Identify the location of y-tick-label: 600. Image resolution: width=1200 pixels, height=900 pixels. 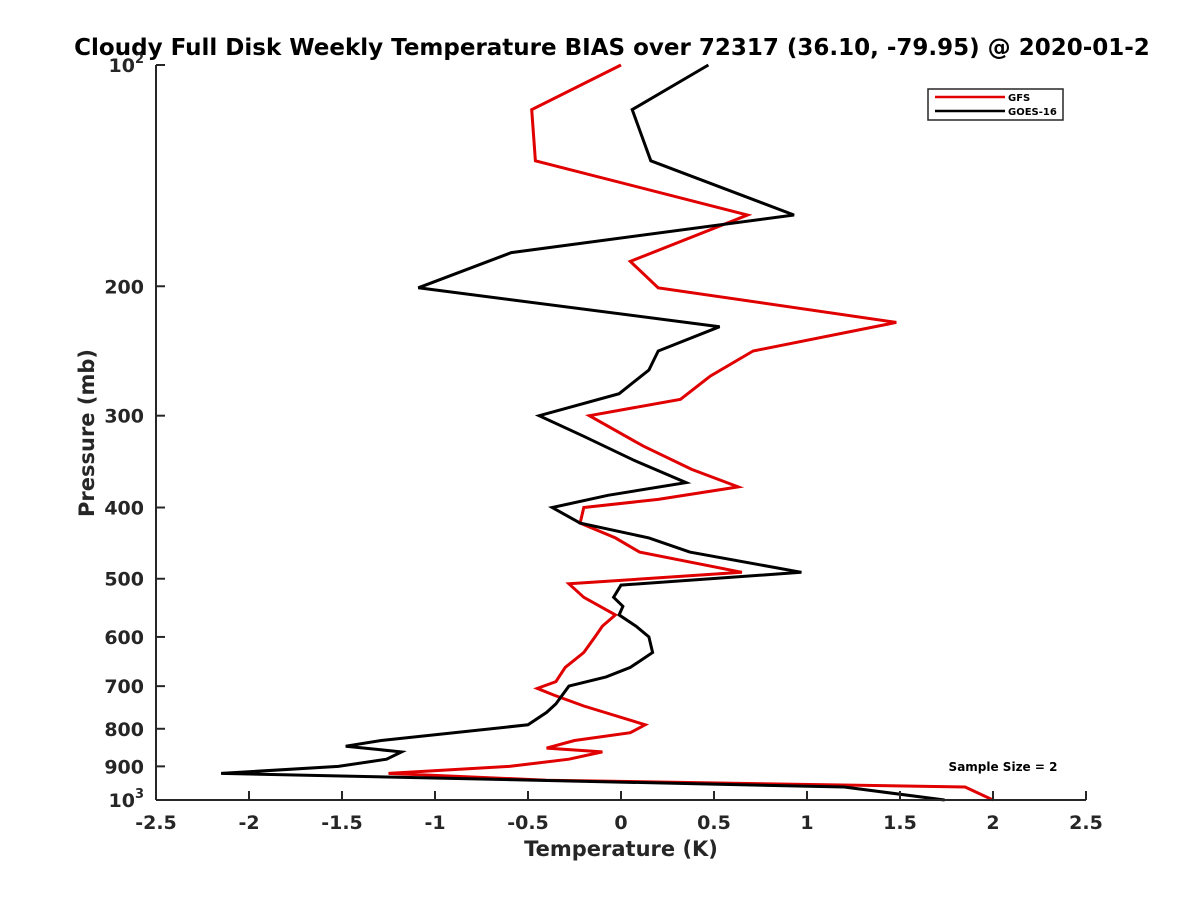
(124, 638).